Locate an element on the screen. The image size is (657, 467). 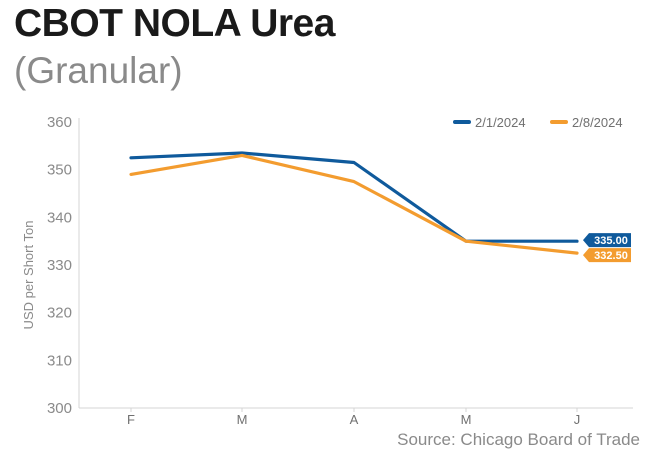
source-note: Source: Chicago Board of Trade is located at coordinates (518, 439).